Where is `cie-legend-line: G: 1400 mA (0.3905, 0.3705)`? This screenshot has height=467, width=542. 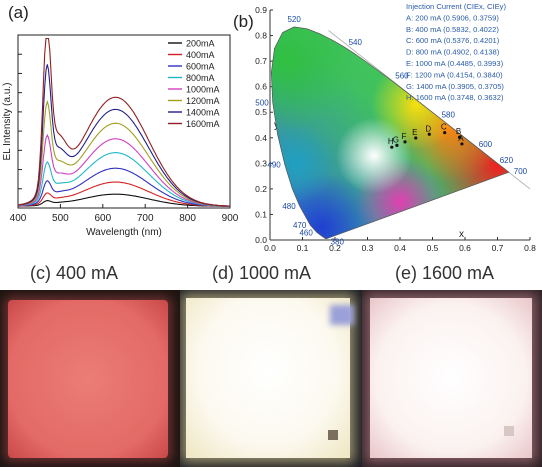 cie-legend-line: G: 1400 mA (0.3905, 0.3705) is located at coordinates (455, 86).